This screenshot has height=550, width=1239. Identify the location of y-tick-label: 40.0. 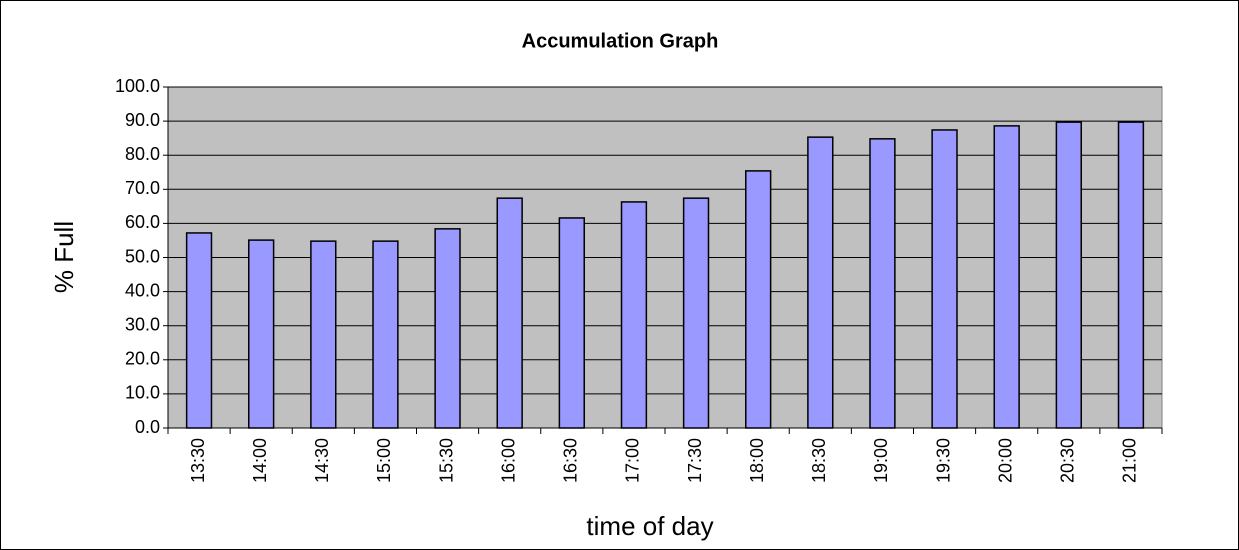
(142, 290).